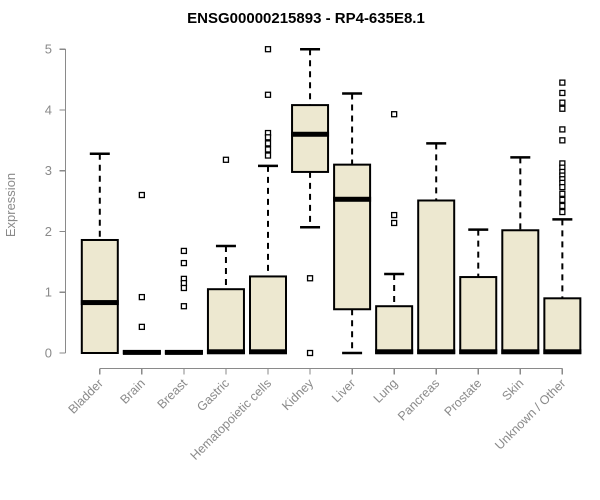 This screenshot has width=600, height=500. Describe the element at coordinates (463, 397) in the screenshot. I see `x-tick-label: Prostate` at that location.